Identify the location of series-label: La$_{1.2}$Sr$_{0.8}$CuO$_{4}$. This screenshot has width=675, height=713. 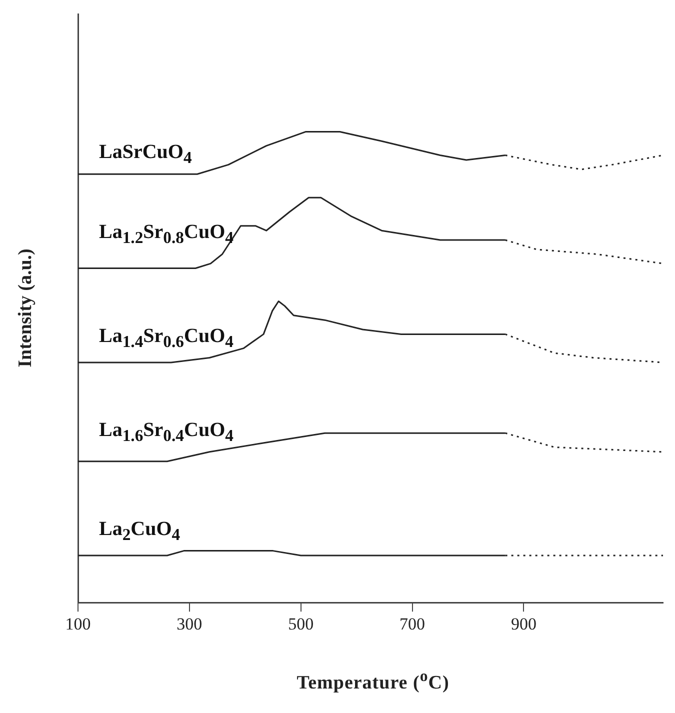
(166, 234).